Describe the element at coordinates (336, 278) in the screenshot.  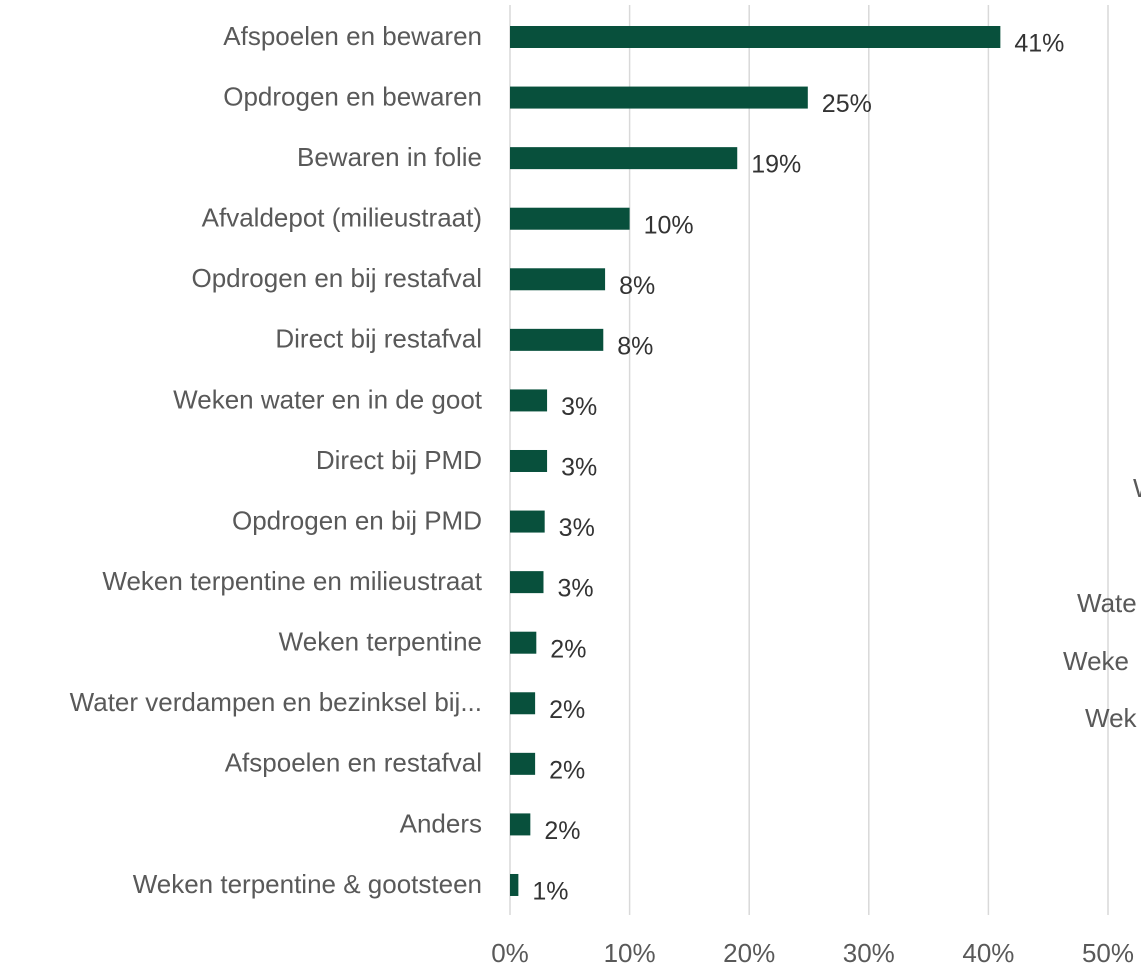
I see `y-tick-label: Opdrogen en bij restafval` at that location.